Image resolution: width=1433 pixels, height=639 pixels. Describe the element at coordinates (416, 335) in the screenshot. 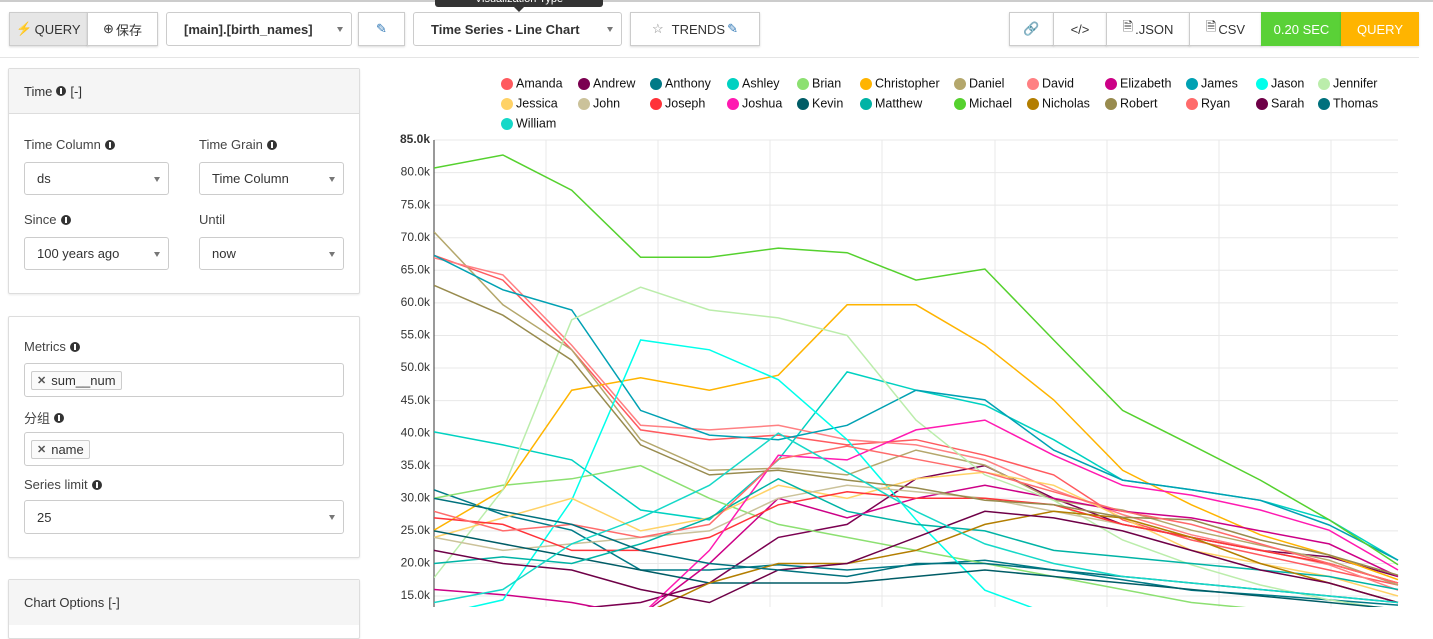

I see `y-tick-label: 55.0k` at that location.